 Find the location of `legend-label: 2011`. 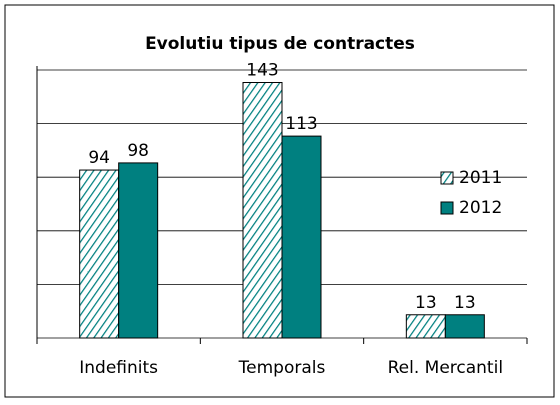

legend-label: 2011 is located at coordinates (480, 178).